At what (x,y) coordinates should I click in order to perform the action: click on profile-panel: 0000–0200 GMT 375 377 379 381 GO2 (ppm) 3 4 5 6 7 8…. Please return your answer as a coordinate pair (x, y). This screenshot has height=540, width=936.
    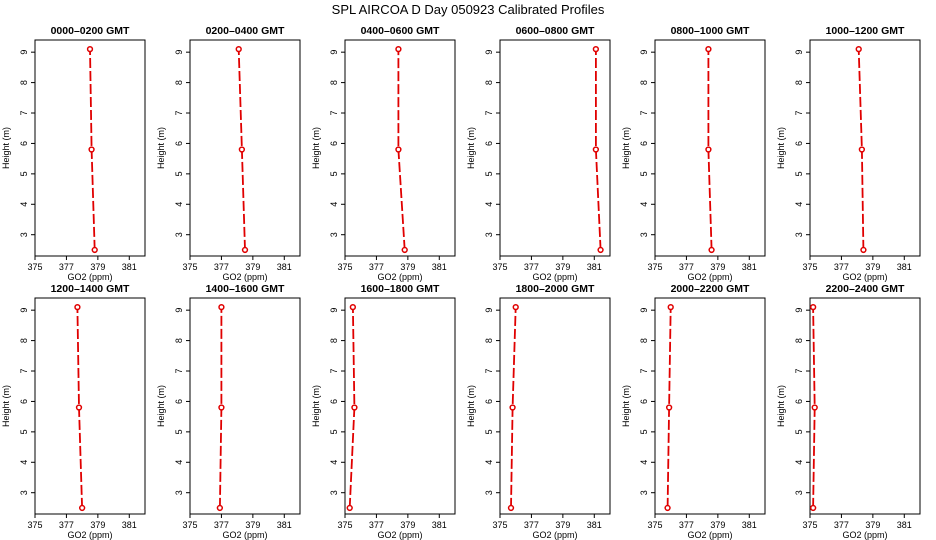
    Looking at the image, I should click on (73, 153).